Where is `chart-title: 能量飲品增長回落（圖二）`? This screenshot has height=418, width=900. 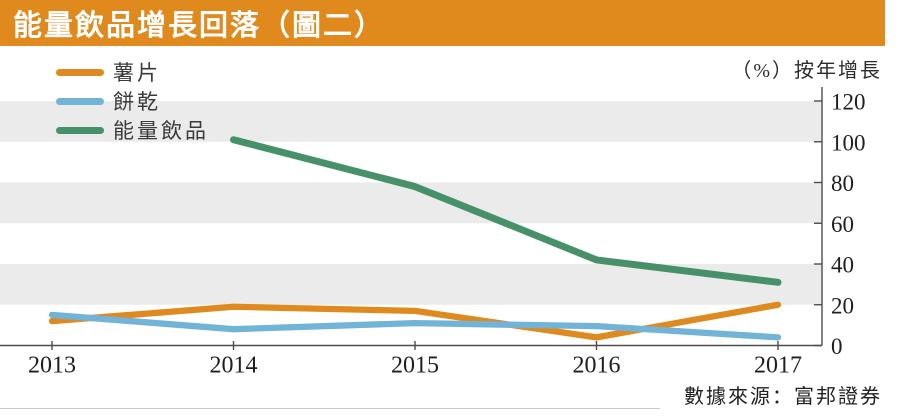
chart-title: 能量飲品增長回落（圖二） is located at coordinates (199, 26).